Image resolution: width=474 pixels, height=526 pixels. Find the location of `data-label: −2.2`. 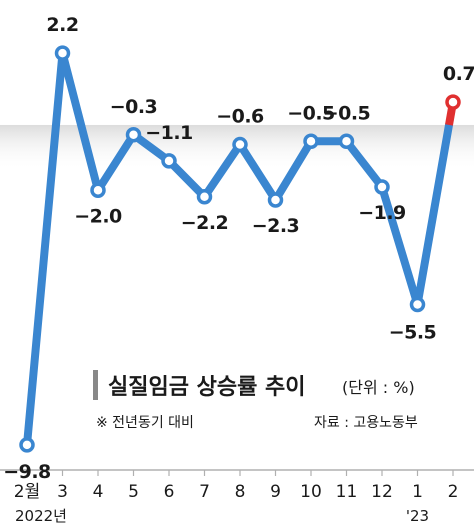

data-label: −2.2 is located at coordinates (205, 223).